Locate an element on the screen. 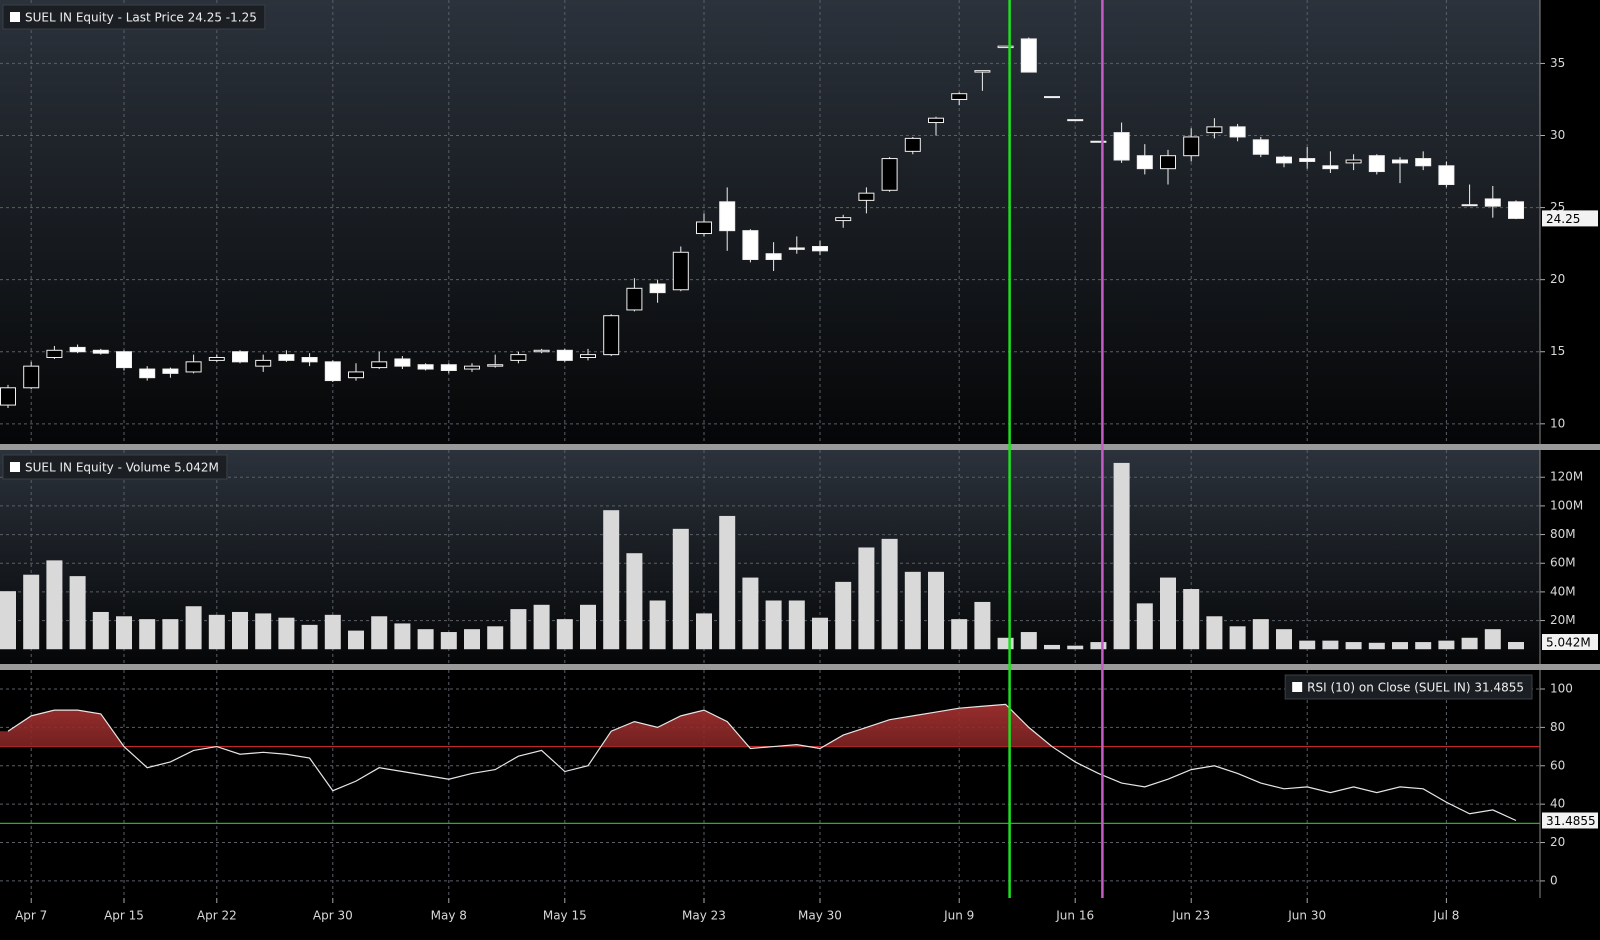  y-tick-label: 30 is located at coordinates (1557, 135).